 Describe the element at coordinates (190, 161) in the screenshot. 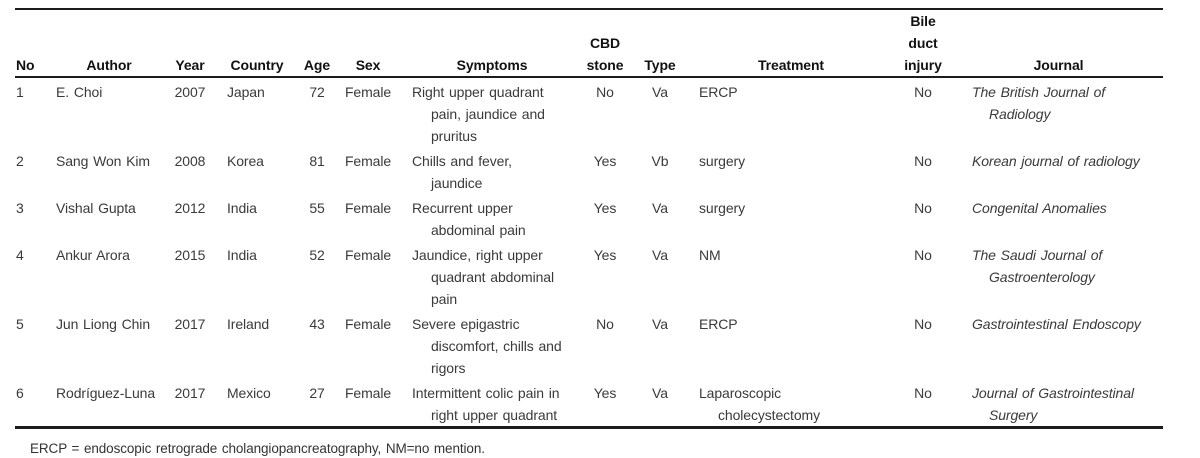

I see `cell-year: 2008` at that location.